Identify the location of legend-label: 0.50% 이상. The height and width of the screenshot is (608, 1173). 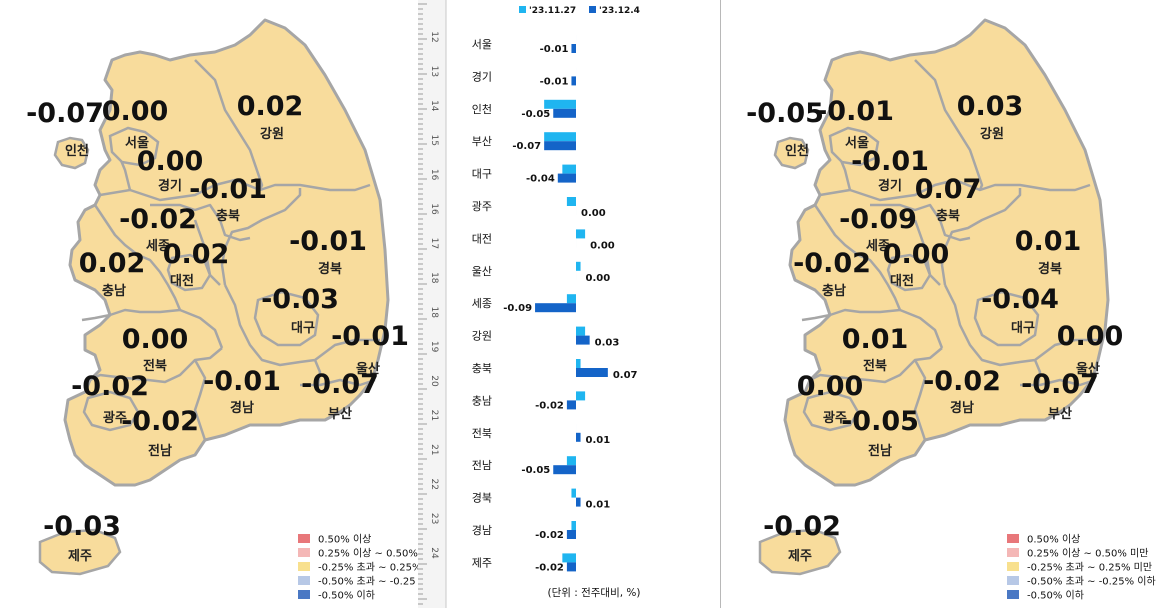
(344, 540).